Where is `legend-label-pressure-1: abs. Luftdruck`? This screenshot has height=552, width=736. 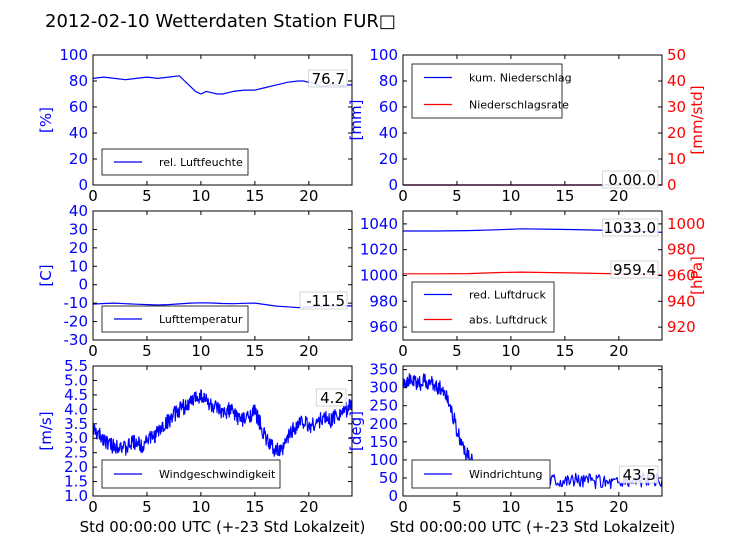
legend-label-pressure-1: abs. Luftdruck is located at coordinates (508, 320).